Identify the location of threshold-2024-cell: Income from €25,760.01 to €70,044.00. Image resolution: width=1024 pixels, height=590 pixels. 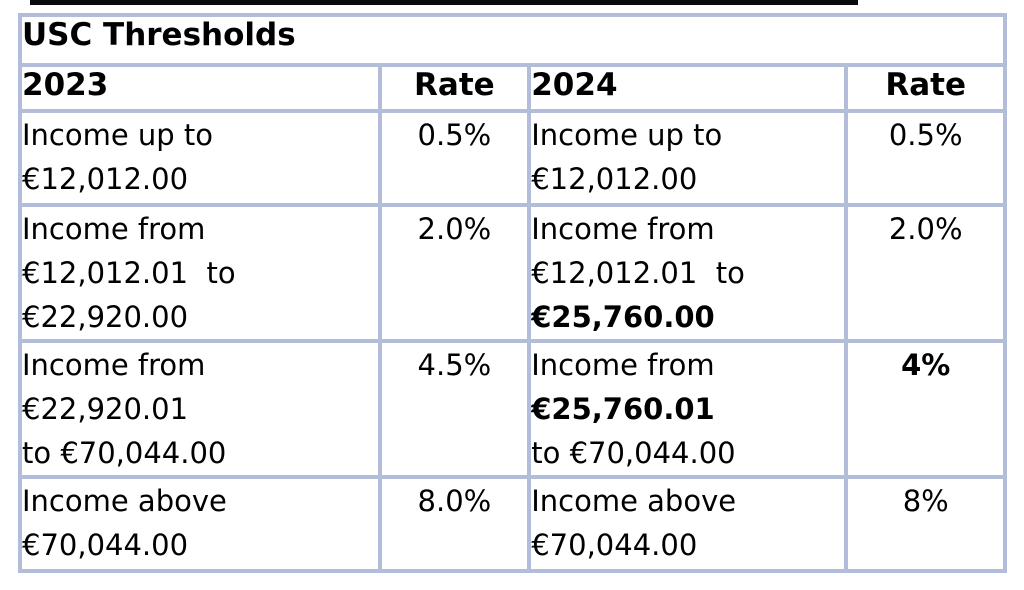
(688, 409).